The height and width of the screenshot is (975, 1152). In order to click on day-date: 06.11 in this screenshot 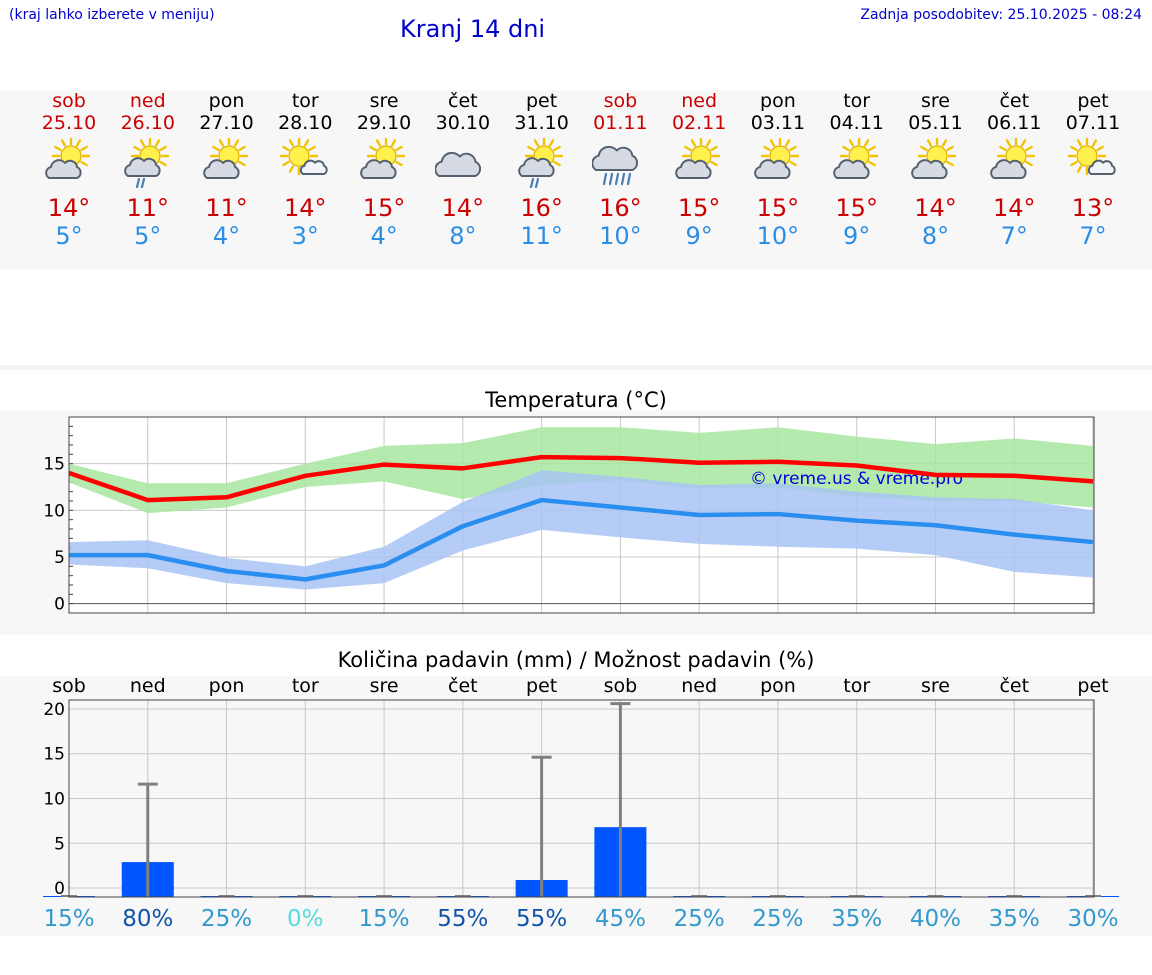, I will do `click(1014, 123)`.